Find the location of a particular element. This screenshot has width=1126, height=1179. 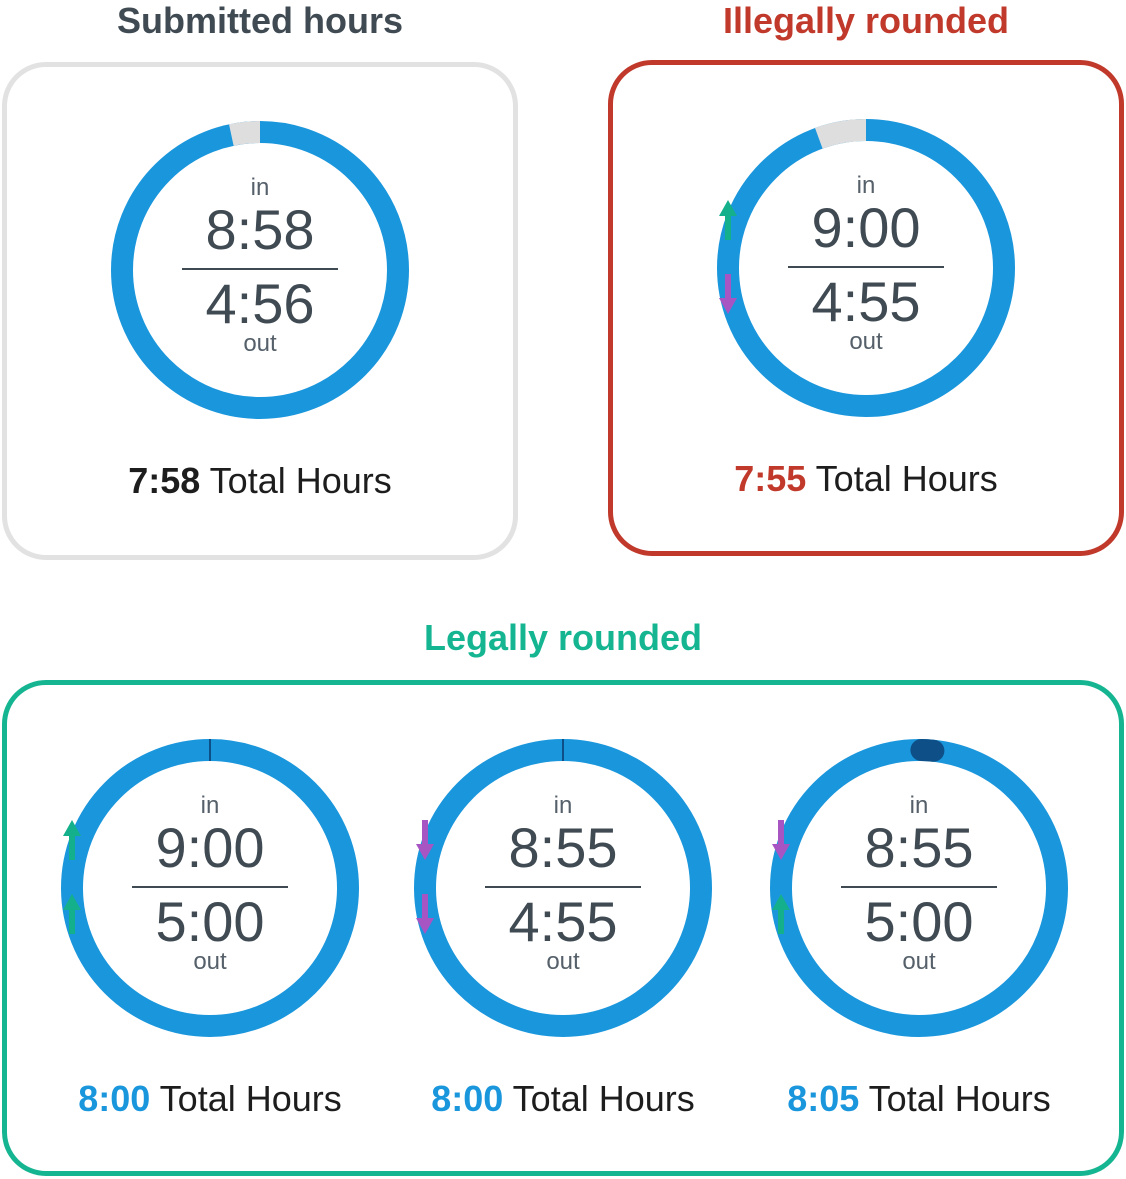

illegal-ring is located at coordinates (866, 268).